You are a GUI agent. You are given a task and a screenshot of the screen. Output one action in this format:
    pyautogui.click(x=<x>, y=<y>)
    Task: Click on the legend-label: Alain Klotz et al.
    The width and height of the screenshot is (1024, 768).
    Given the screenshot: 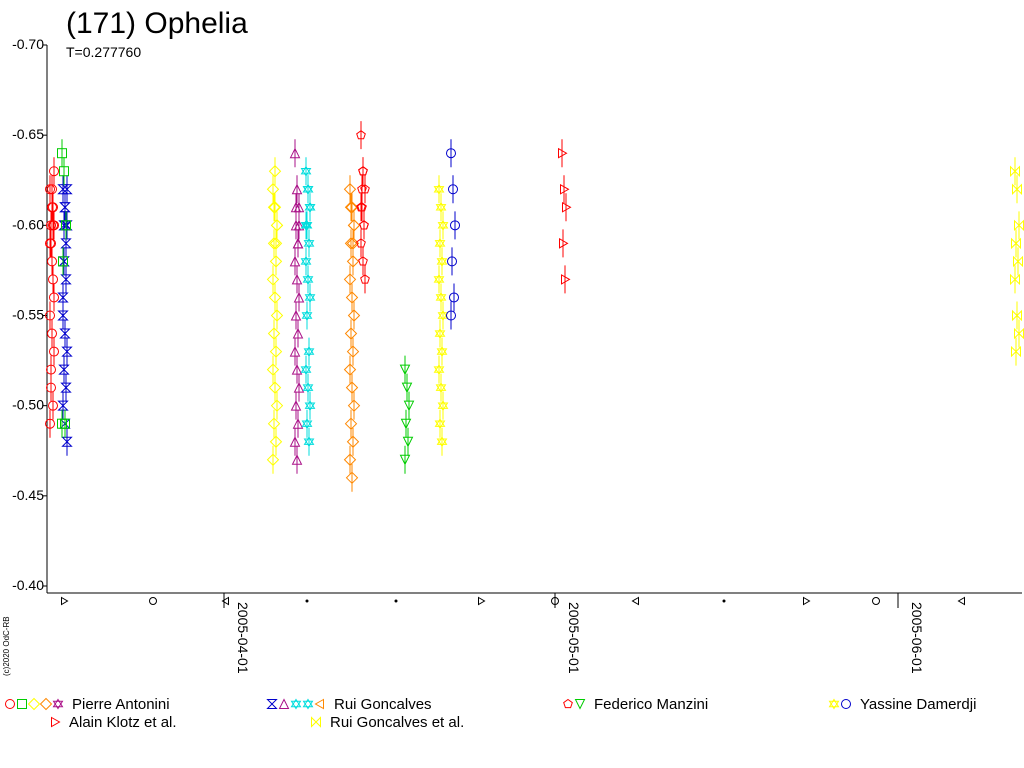 What is the action you would take?
    pyautogui.click(x=123, y=722)
    